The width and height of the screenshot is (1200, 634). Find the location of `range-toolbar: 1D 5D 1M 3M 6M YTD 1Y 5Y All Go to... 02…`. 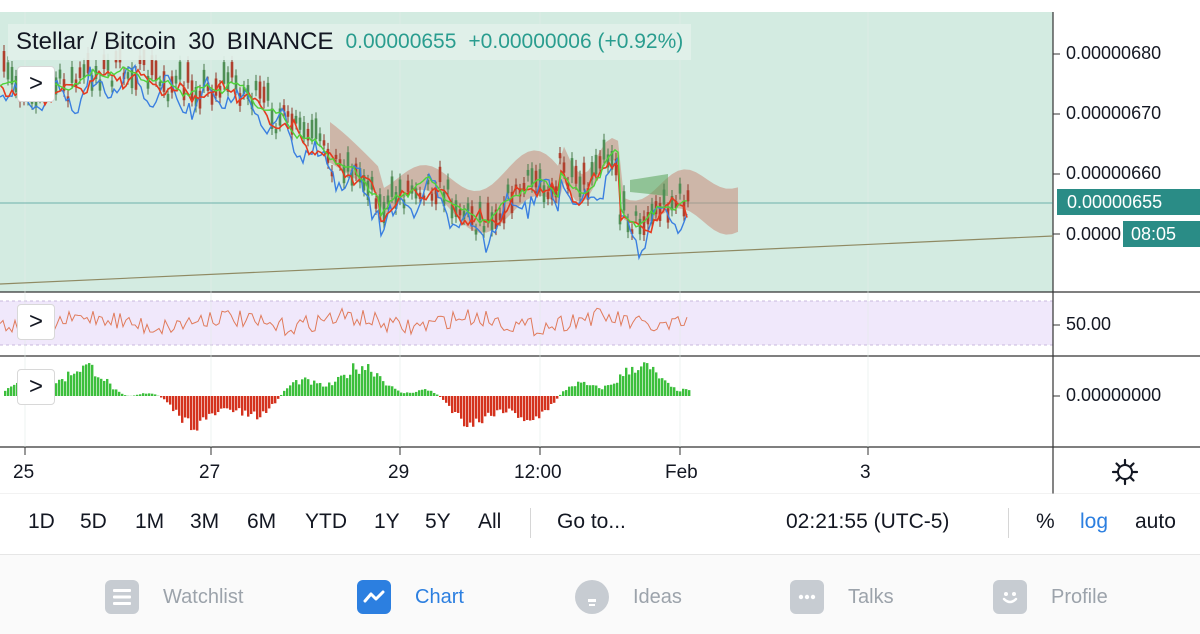

range-toolbar: 1D 5D 1M 3M 6M YTD 1Y 5Y All Go to... 02… is located at coordinates (600, 524).